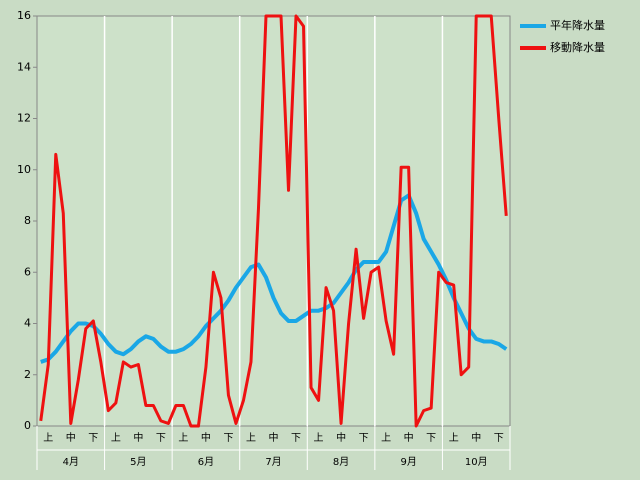  What do you see at coordinates (24, 169) in the screenshot?
I see `y-tick-label: 10` at bounding box center [24, 169].